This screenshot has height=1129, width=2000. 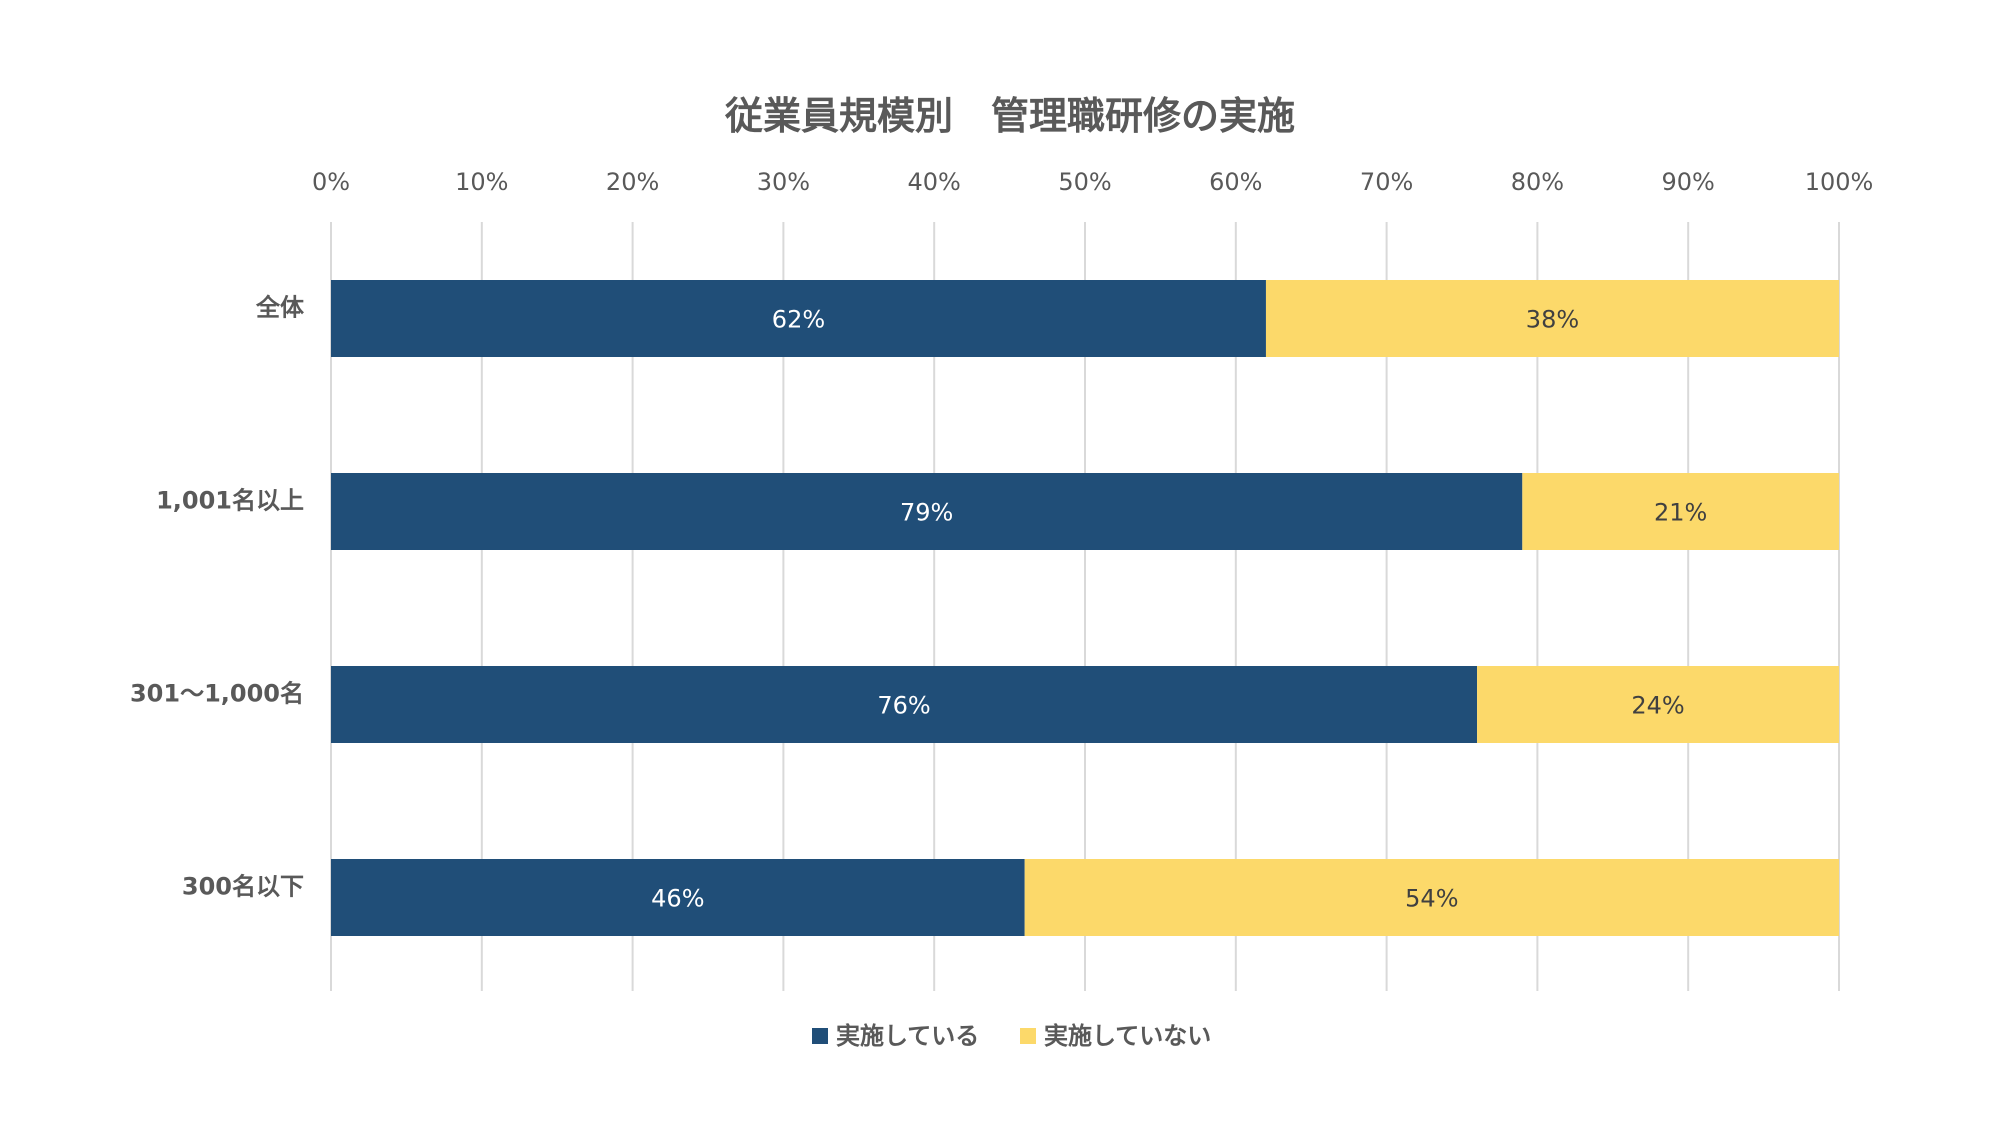 What do you see at coordinates (934, 182) in the screenshot?
I see `x-tick-label: 40%` at bounding box center [934, 182].